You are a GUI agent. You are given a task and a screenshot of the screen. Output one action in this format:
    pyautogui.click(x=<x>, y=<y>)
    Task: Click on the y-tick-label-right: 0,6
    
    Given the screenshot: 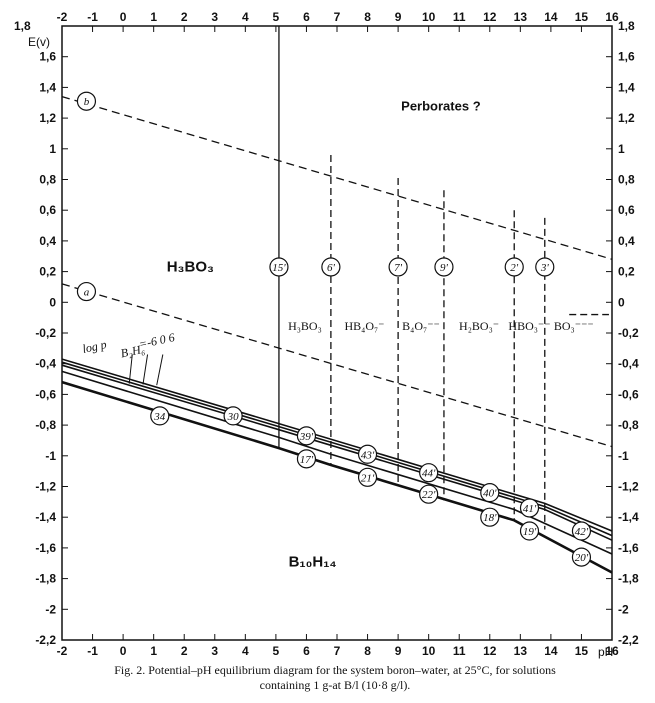 What is the action you would take?
    pyautogui.click(x=626, y=210)
    